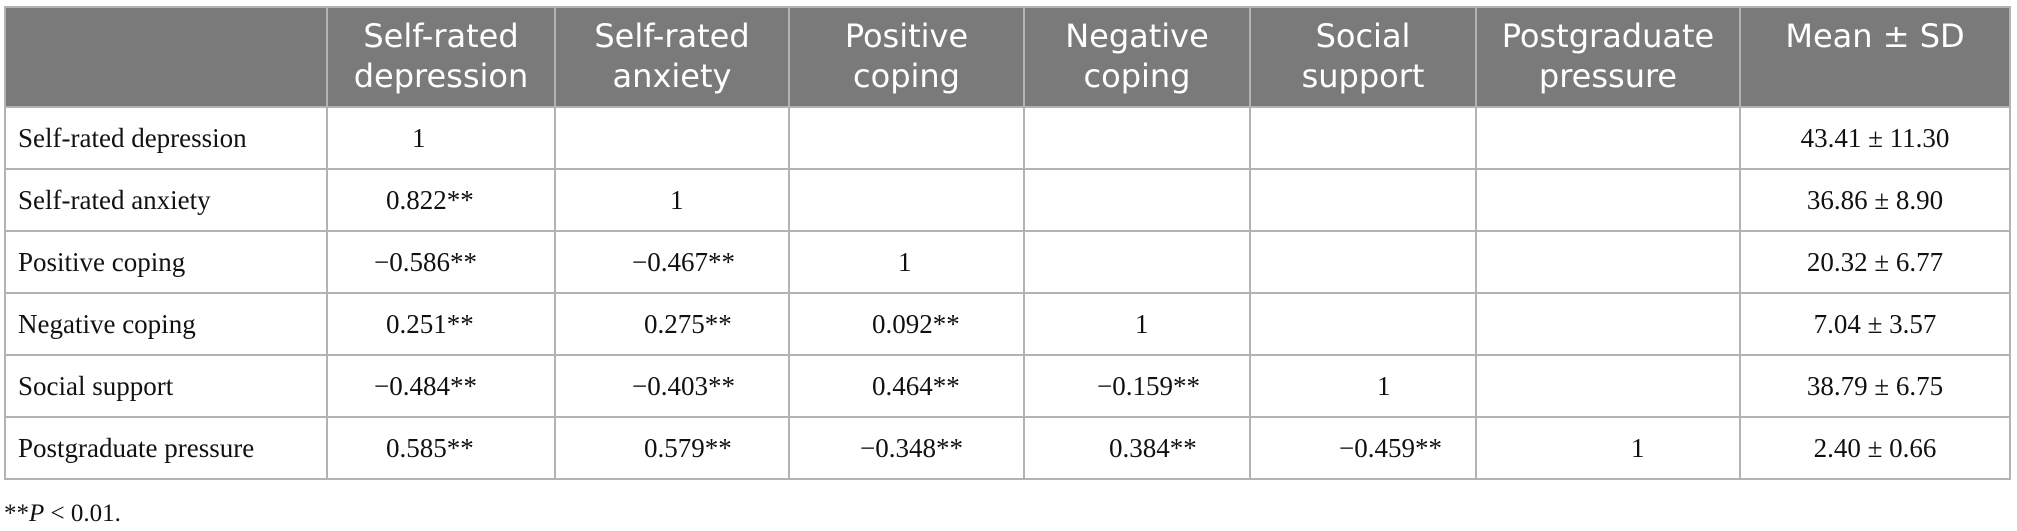 The height and width of the screenshot is (531, 2017). Describe the element at coordinates (1875, 448) in the screenshot. I see `mean-sd-cell: 2.40 ± 0.66` at that location.